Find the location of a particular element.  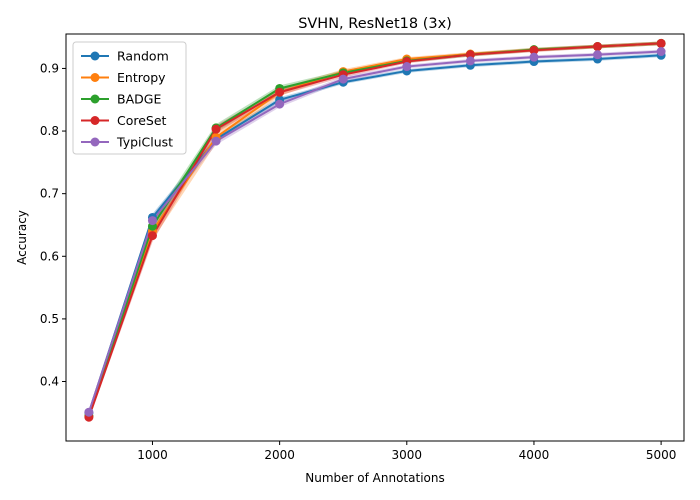

x-tick-label: 4000 is located at coordinates (534, 455).